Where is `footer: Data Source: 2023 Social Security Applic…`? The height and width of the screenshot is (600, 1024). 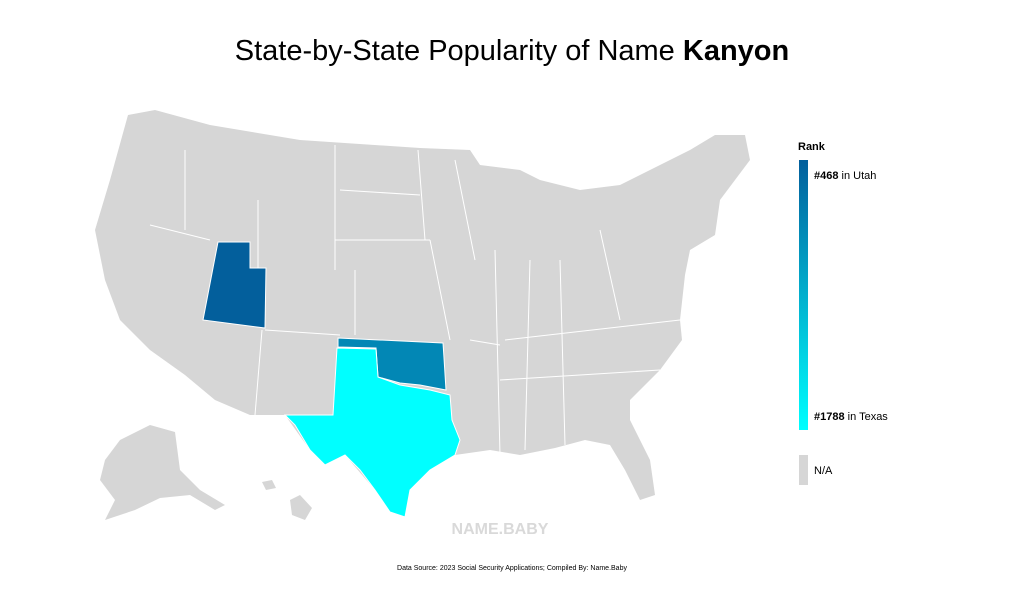
footer: Data Source: 2023 Social Security Applic… is located at coordinates (512, 568).